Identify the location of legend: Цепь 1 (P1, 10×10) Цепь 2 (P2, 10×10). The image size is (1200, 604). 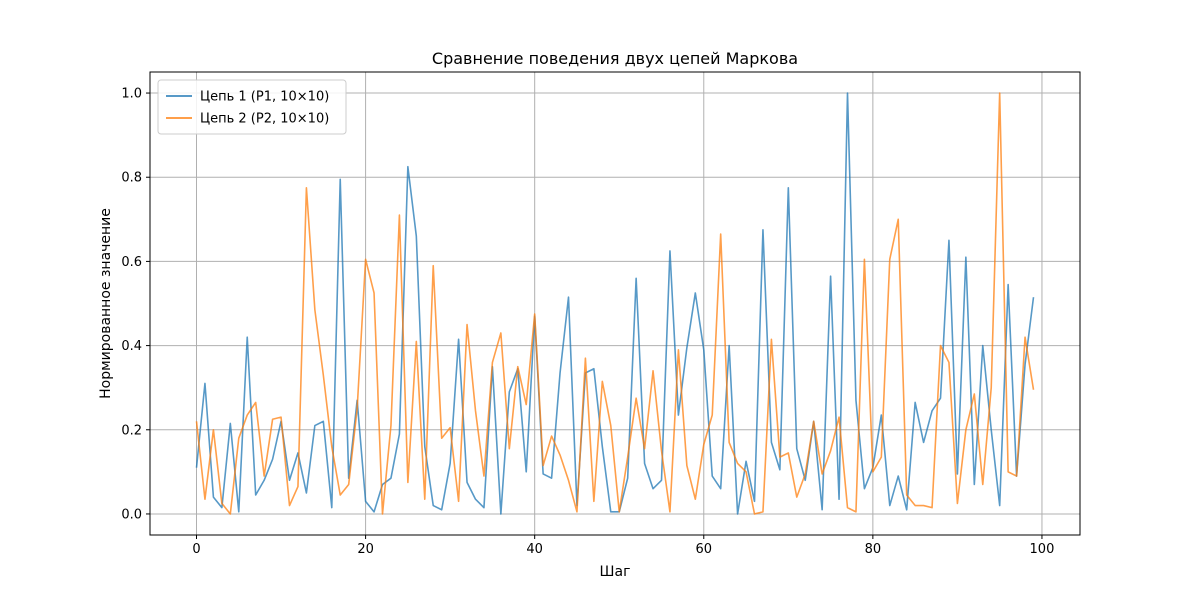
(252, 107).